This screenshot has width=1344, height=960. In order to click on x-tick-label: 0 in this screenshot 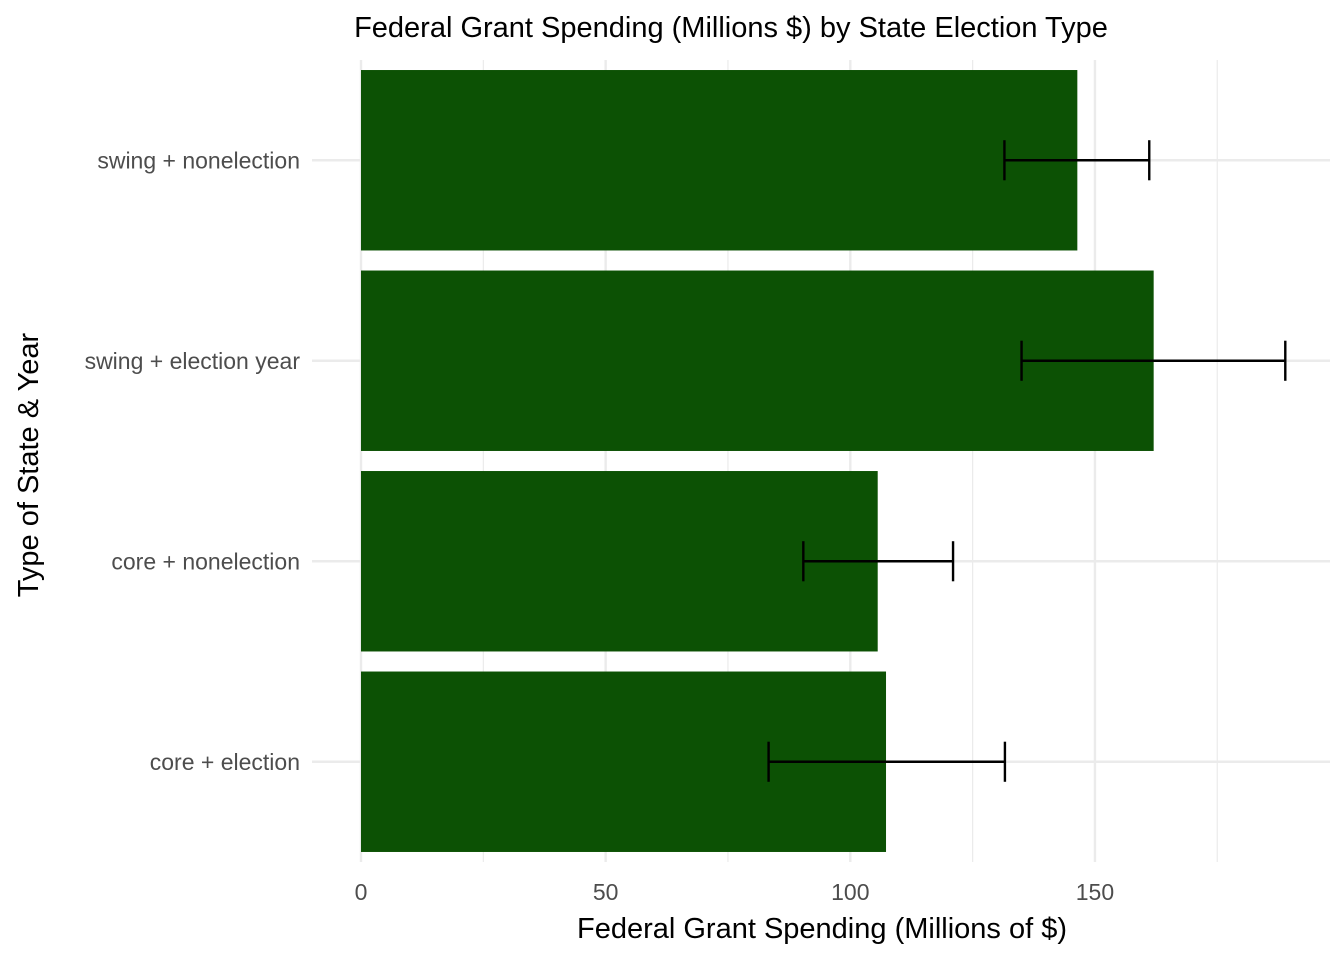, I will do `click(361, 892)`.